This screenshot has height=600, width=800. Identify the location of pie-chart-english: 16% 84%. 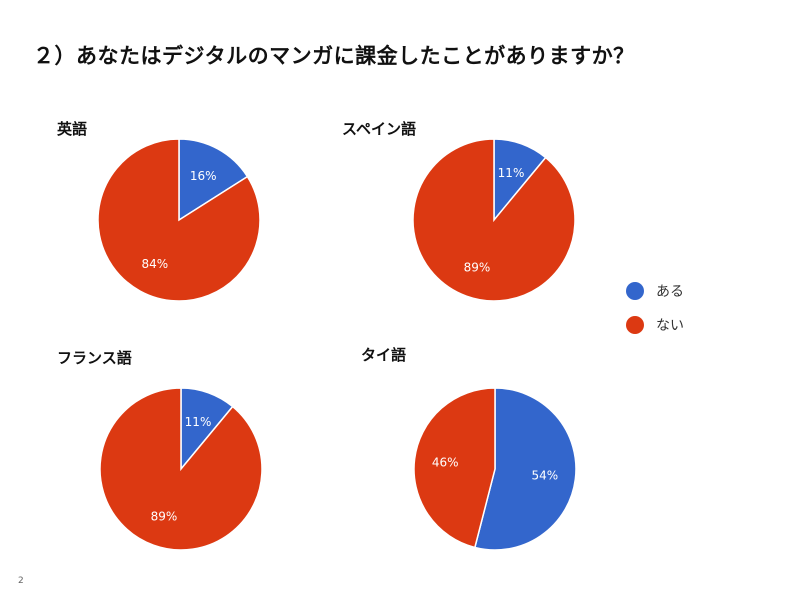
(179, 220).